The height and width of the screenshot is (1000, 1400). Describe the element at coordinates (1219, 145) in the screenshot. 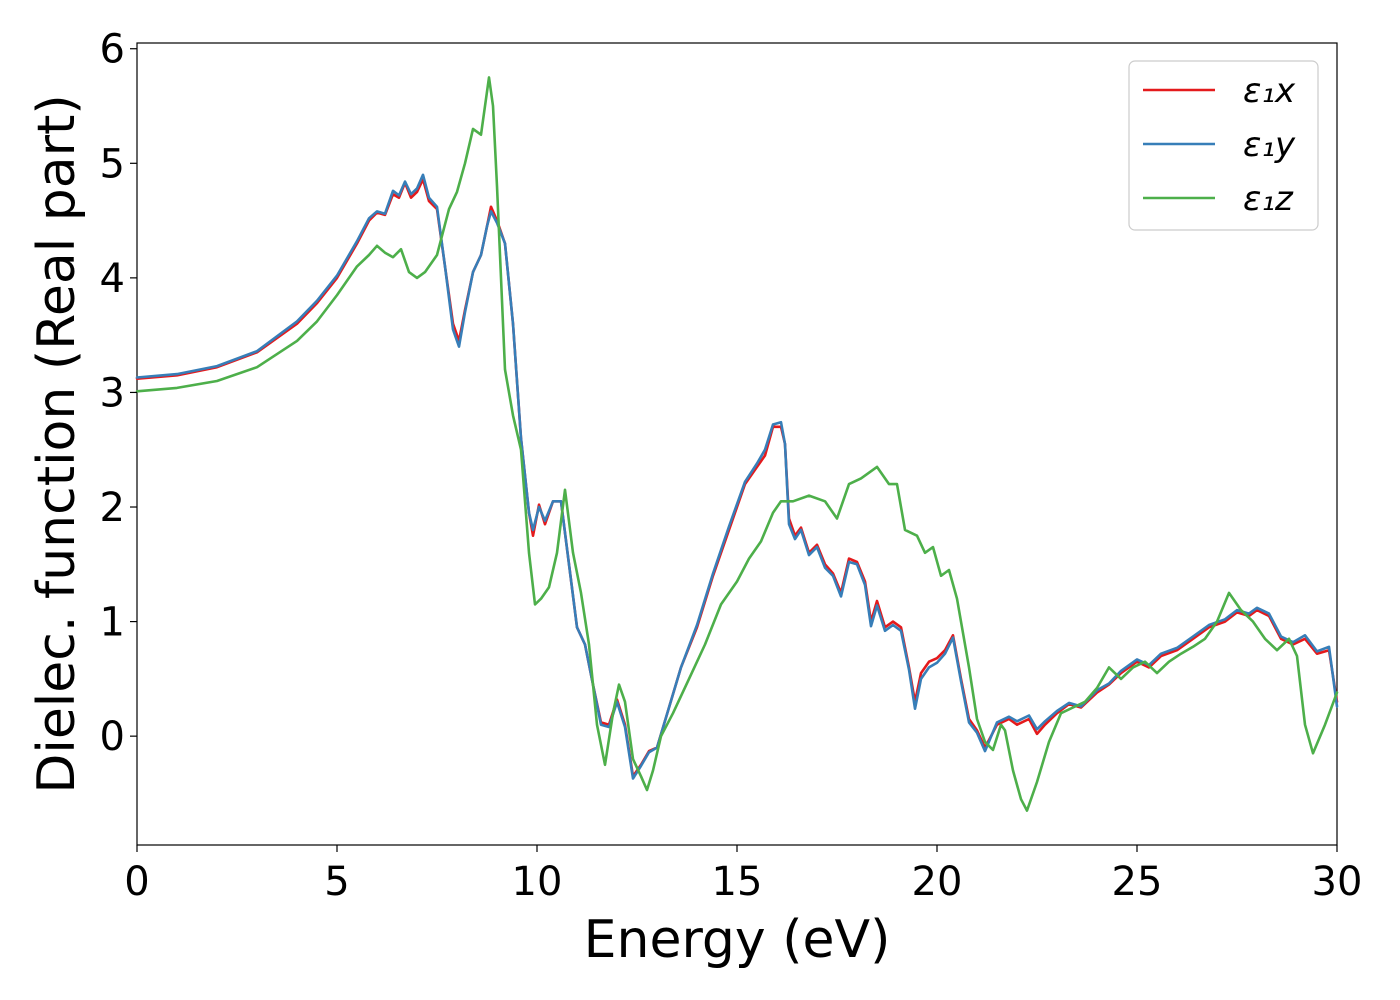

I see `legend-entries: ε₁x ε₁y ε₁z` at that location.